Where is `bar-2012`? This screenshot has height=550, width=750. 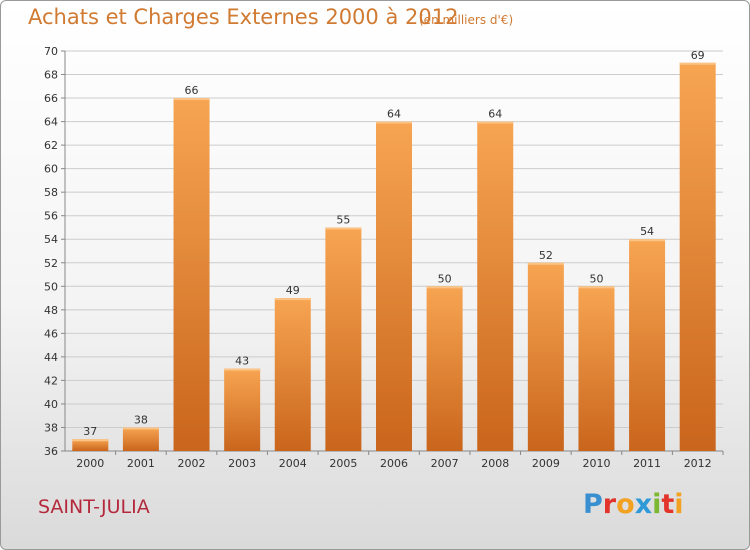
bar-2012 is located at coordinates (697, 256).